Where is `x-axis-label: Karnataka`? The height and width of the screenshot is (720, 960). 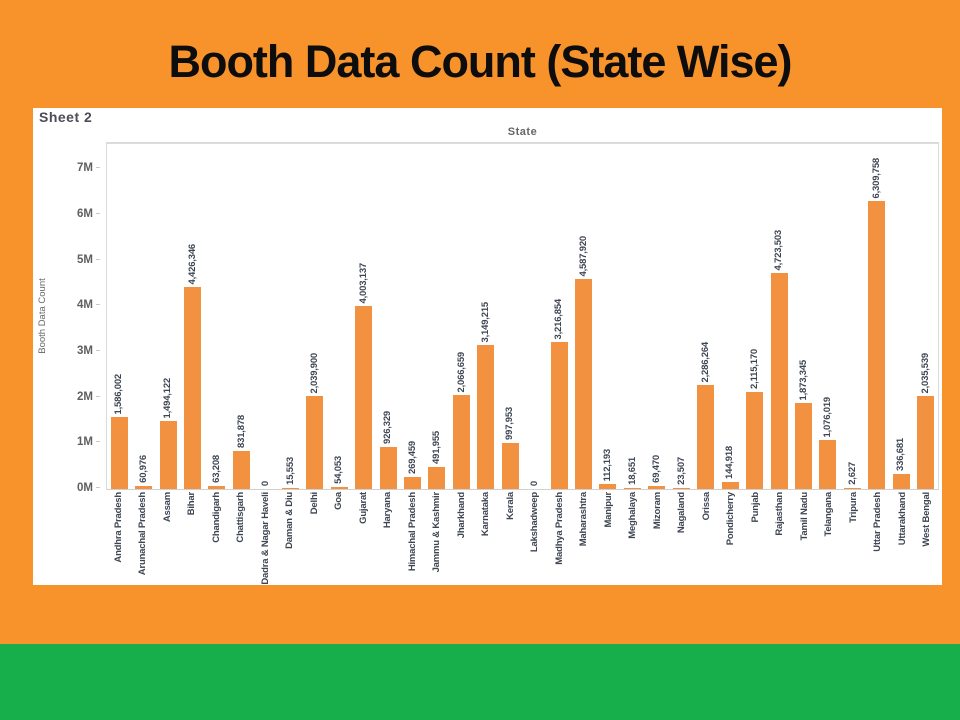 x-axis-label: Karnataka is located at coordinates (485, 514).